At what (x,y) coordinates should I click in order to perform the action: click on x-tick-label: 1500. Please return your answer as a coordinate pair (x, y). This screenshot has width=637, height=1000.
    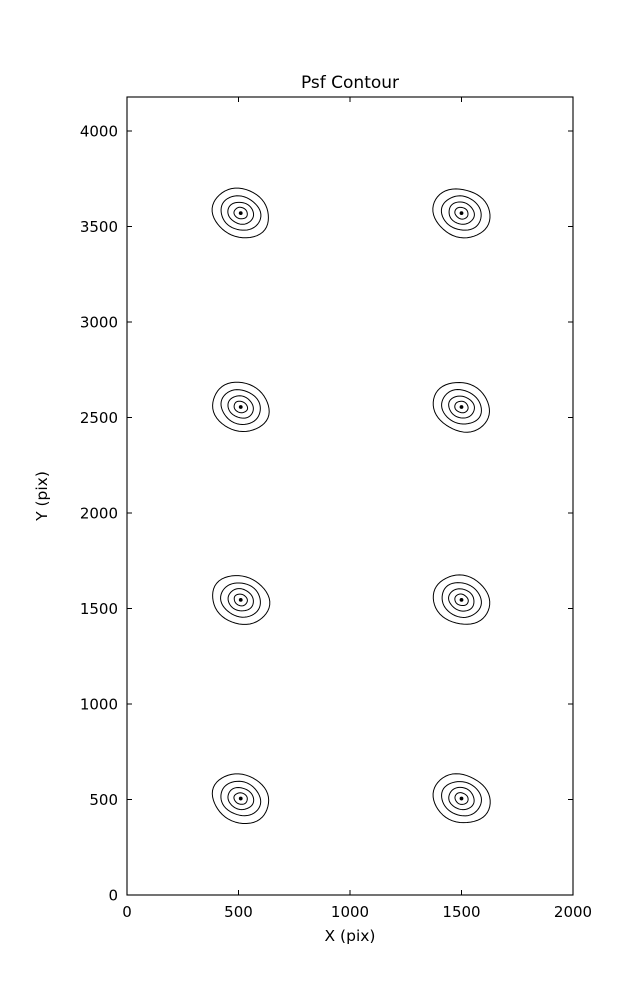
    Looking at the image, I should click on (461, 912).